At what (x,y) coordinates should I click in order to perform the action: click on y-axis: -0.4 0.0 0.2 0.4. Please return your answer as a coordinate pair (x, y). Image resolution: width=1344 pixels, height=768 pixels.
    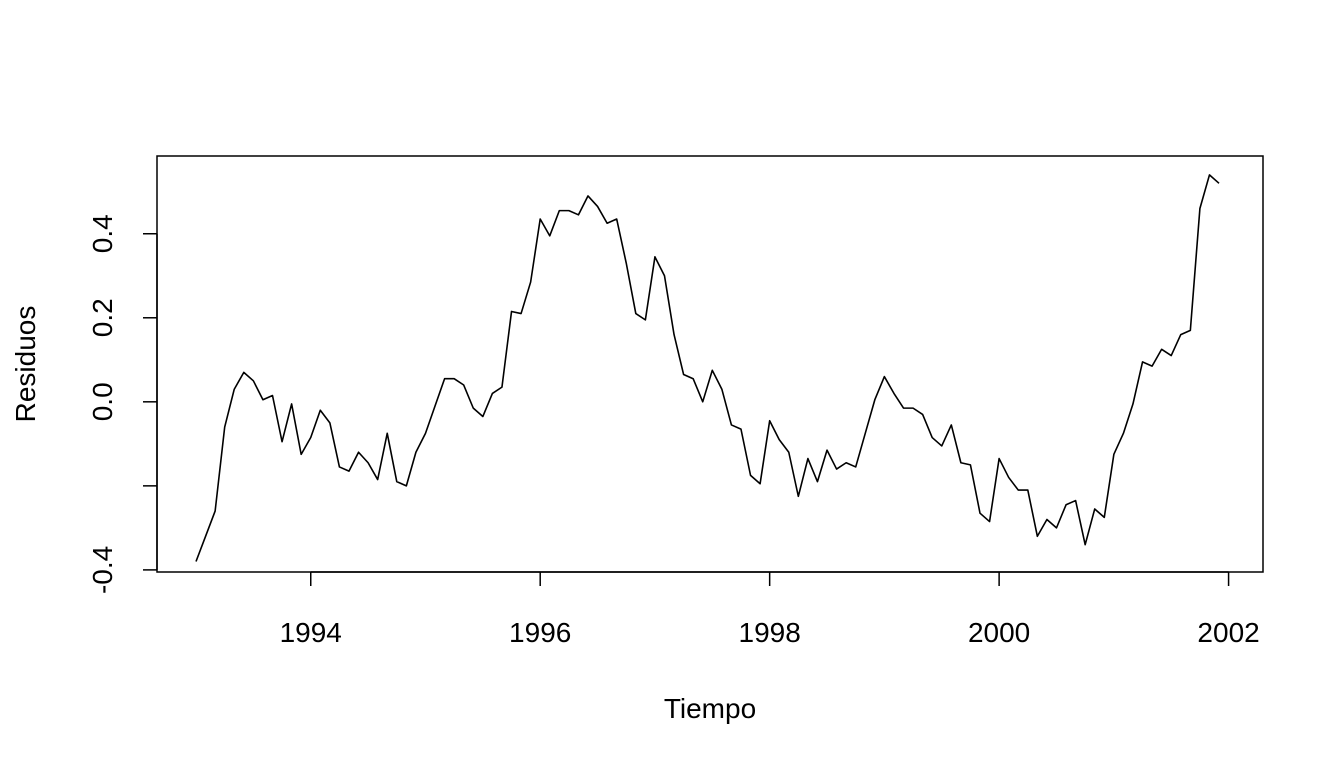
    Looking at the image, I should click on (122, 404).